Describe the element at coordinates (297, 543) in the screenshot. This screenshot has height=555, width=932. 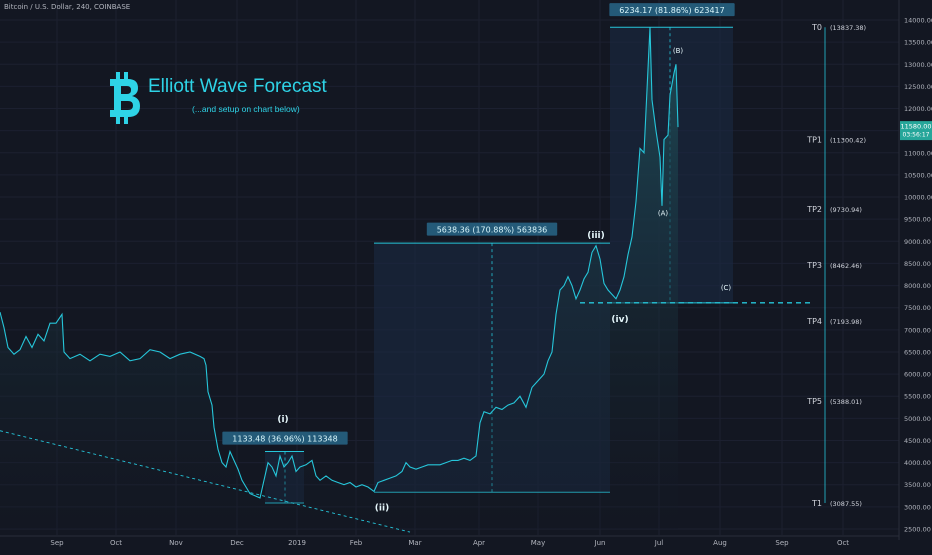
I see `x-tick-label: 2019` at that location.